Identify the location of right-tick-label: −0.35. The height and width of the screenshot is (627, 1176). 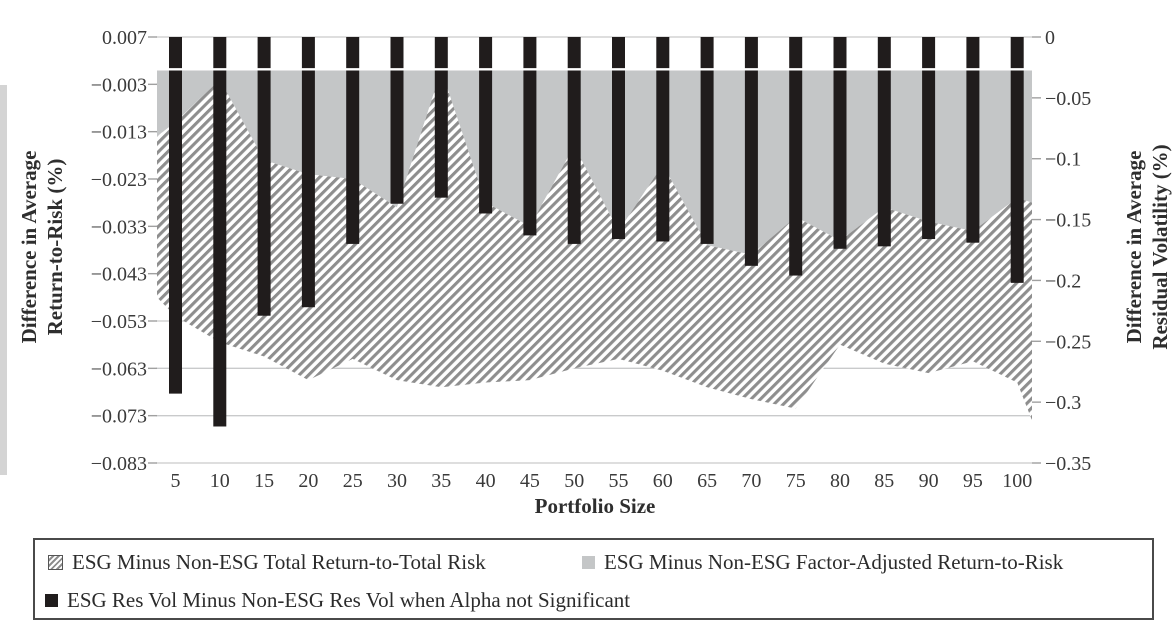
(1068, 464).